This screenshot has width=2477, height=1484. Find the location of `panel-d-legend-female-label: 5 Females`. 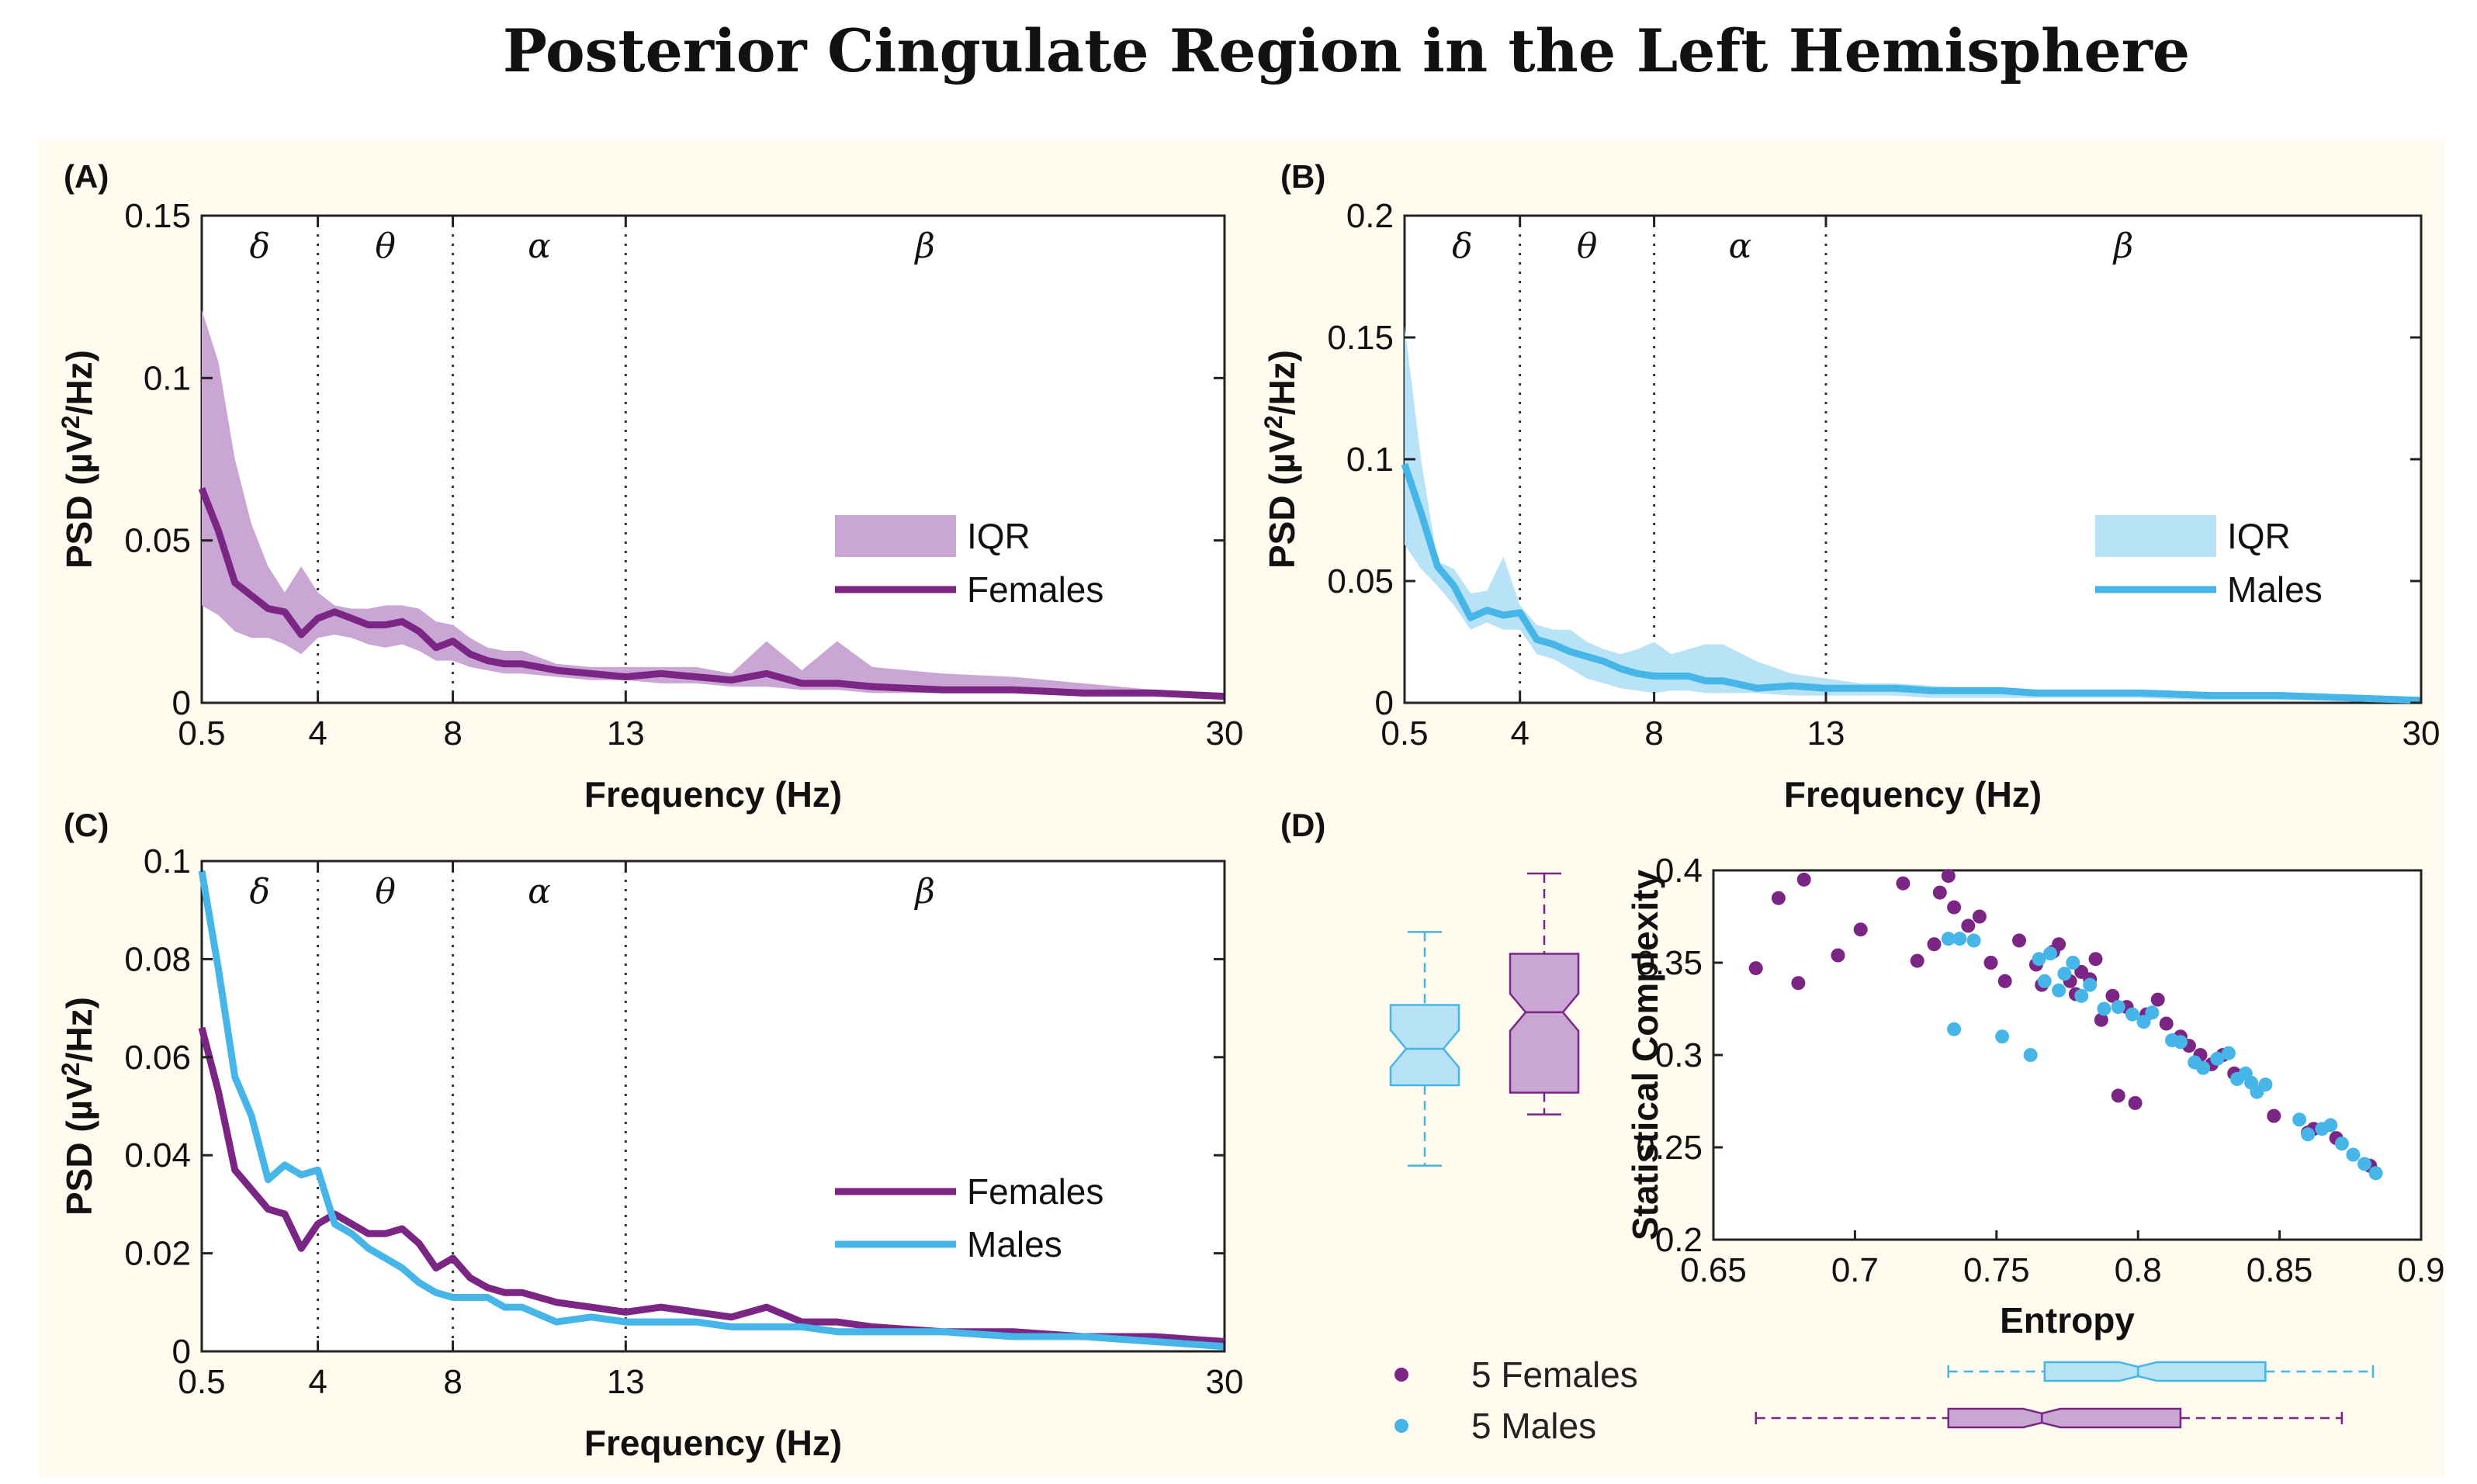

panel-d-legend-female-label: 5 Females is located at coordinates (1554, 1374).